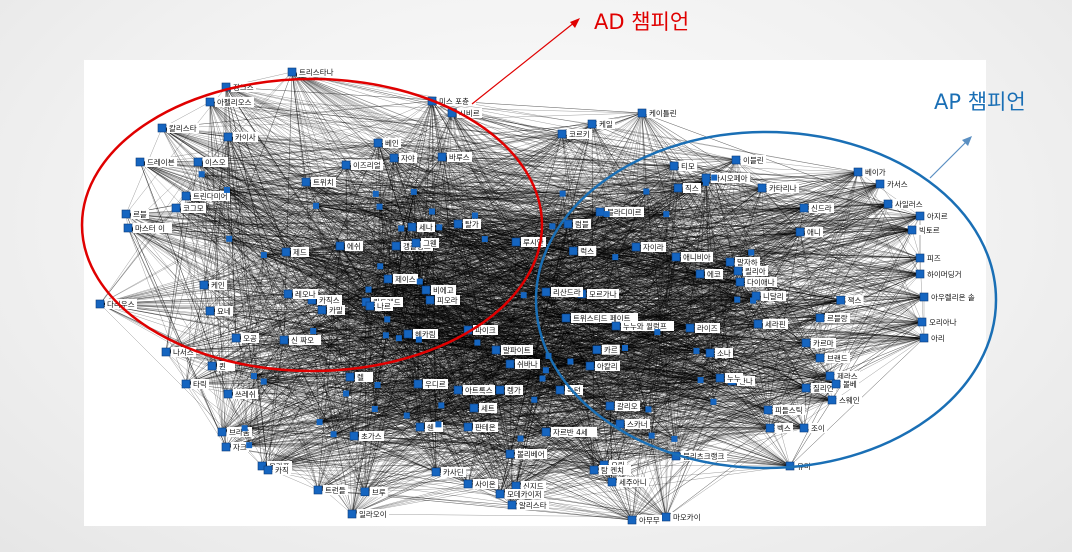 The image size is (1072, 552). Describe the element at coordinates (875, 172) in the screenshot. I see `node-label: 베이가` at that location.